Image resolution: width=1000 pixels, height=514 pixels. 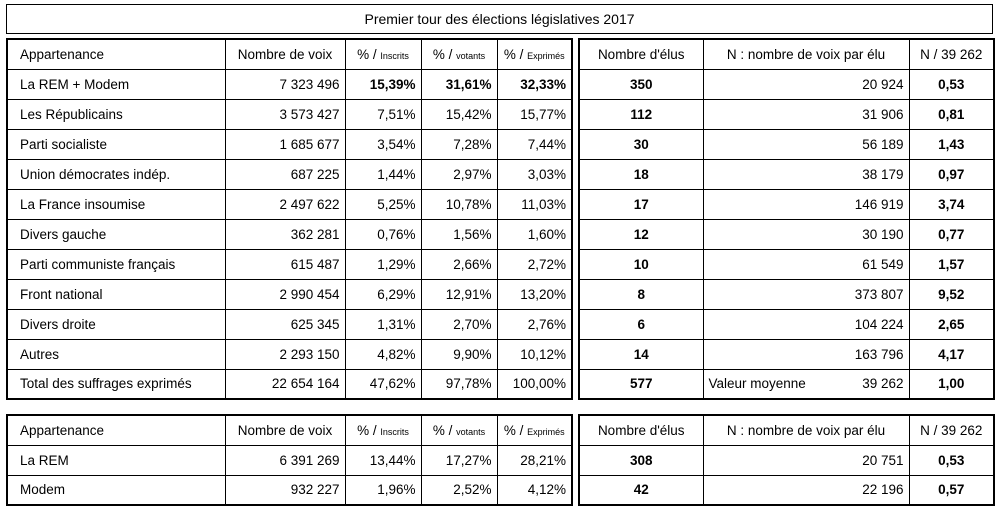 What do you see at coordinates (383, 264) in the screenshot?
I see `pct-inscrits-cell: 1,29%` at bounding box center [383, 264].